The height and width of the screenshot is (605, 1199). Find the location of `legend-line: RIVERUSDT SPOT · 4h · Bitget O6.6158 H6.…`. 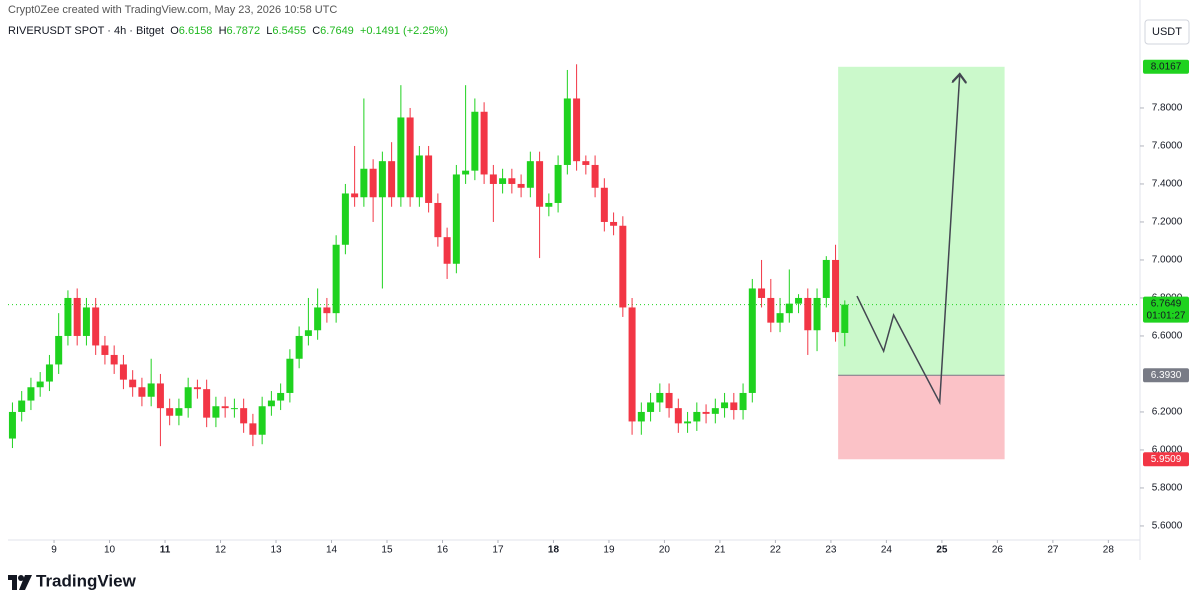

legend-line: RIVERUSDT SPOT · 4h · Bitget O6.6158 H6.… is located at coordinates (228, 31).